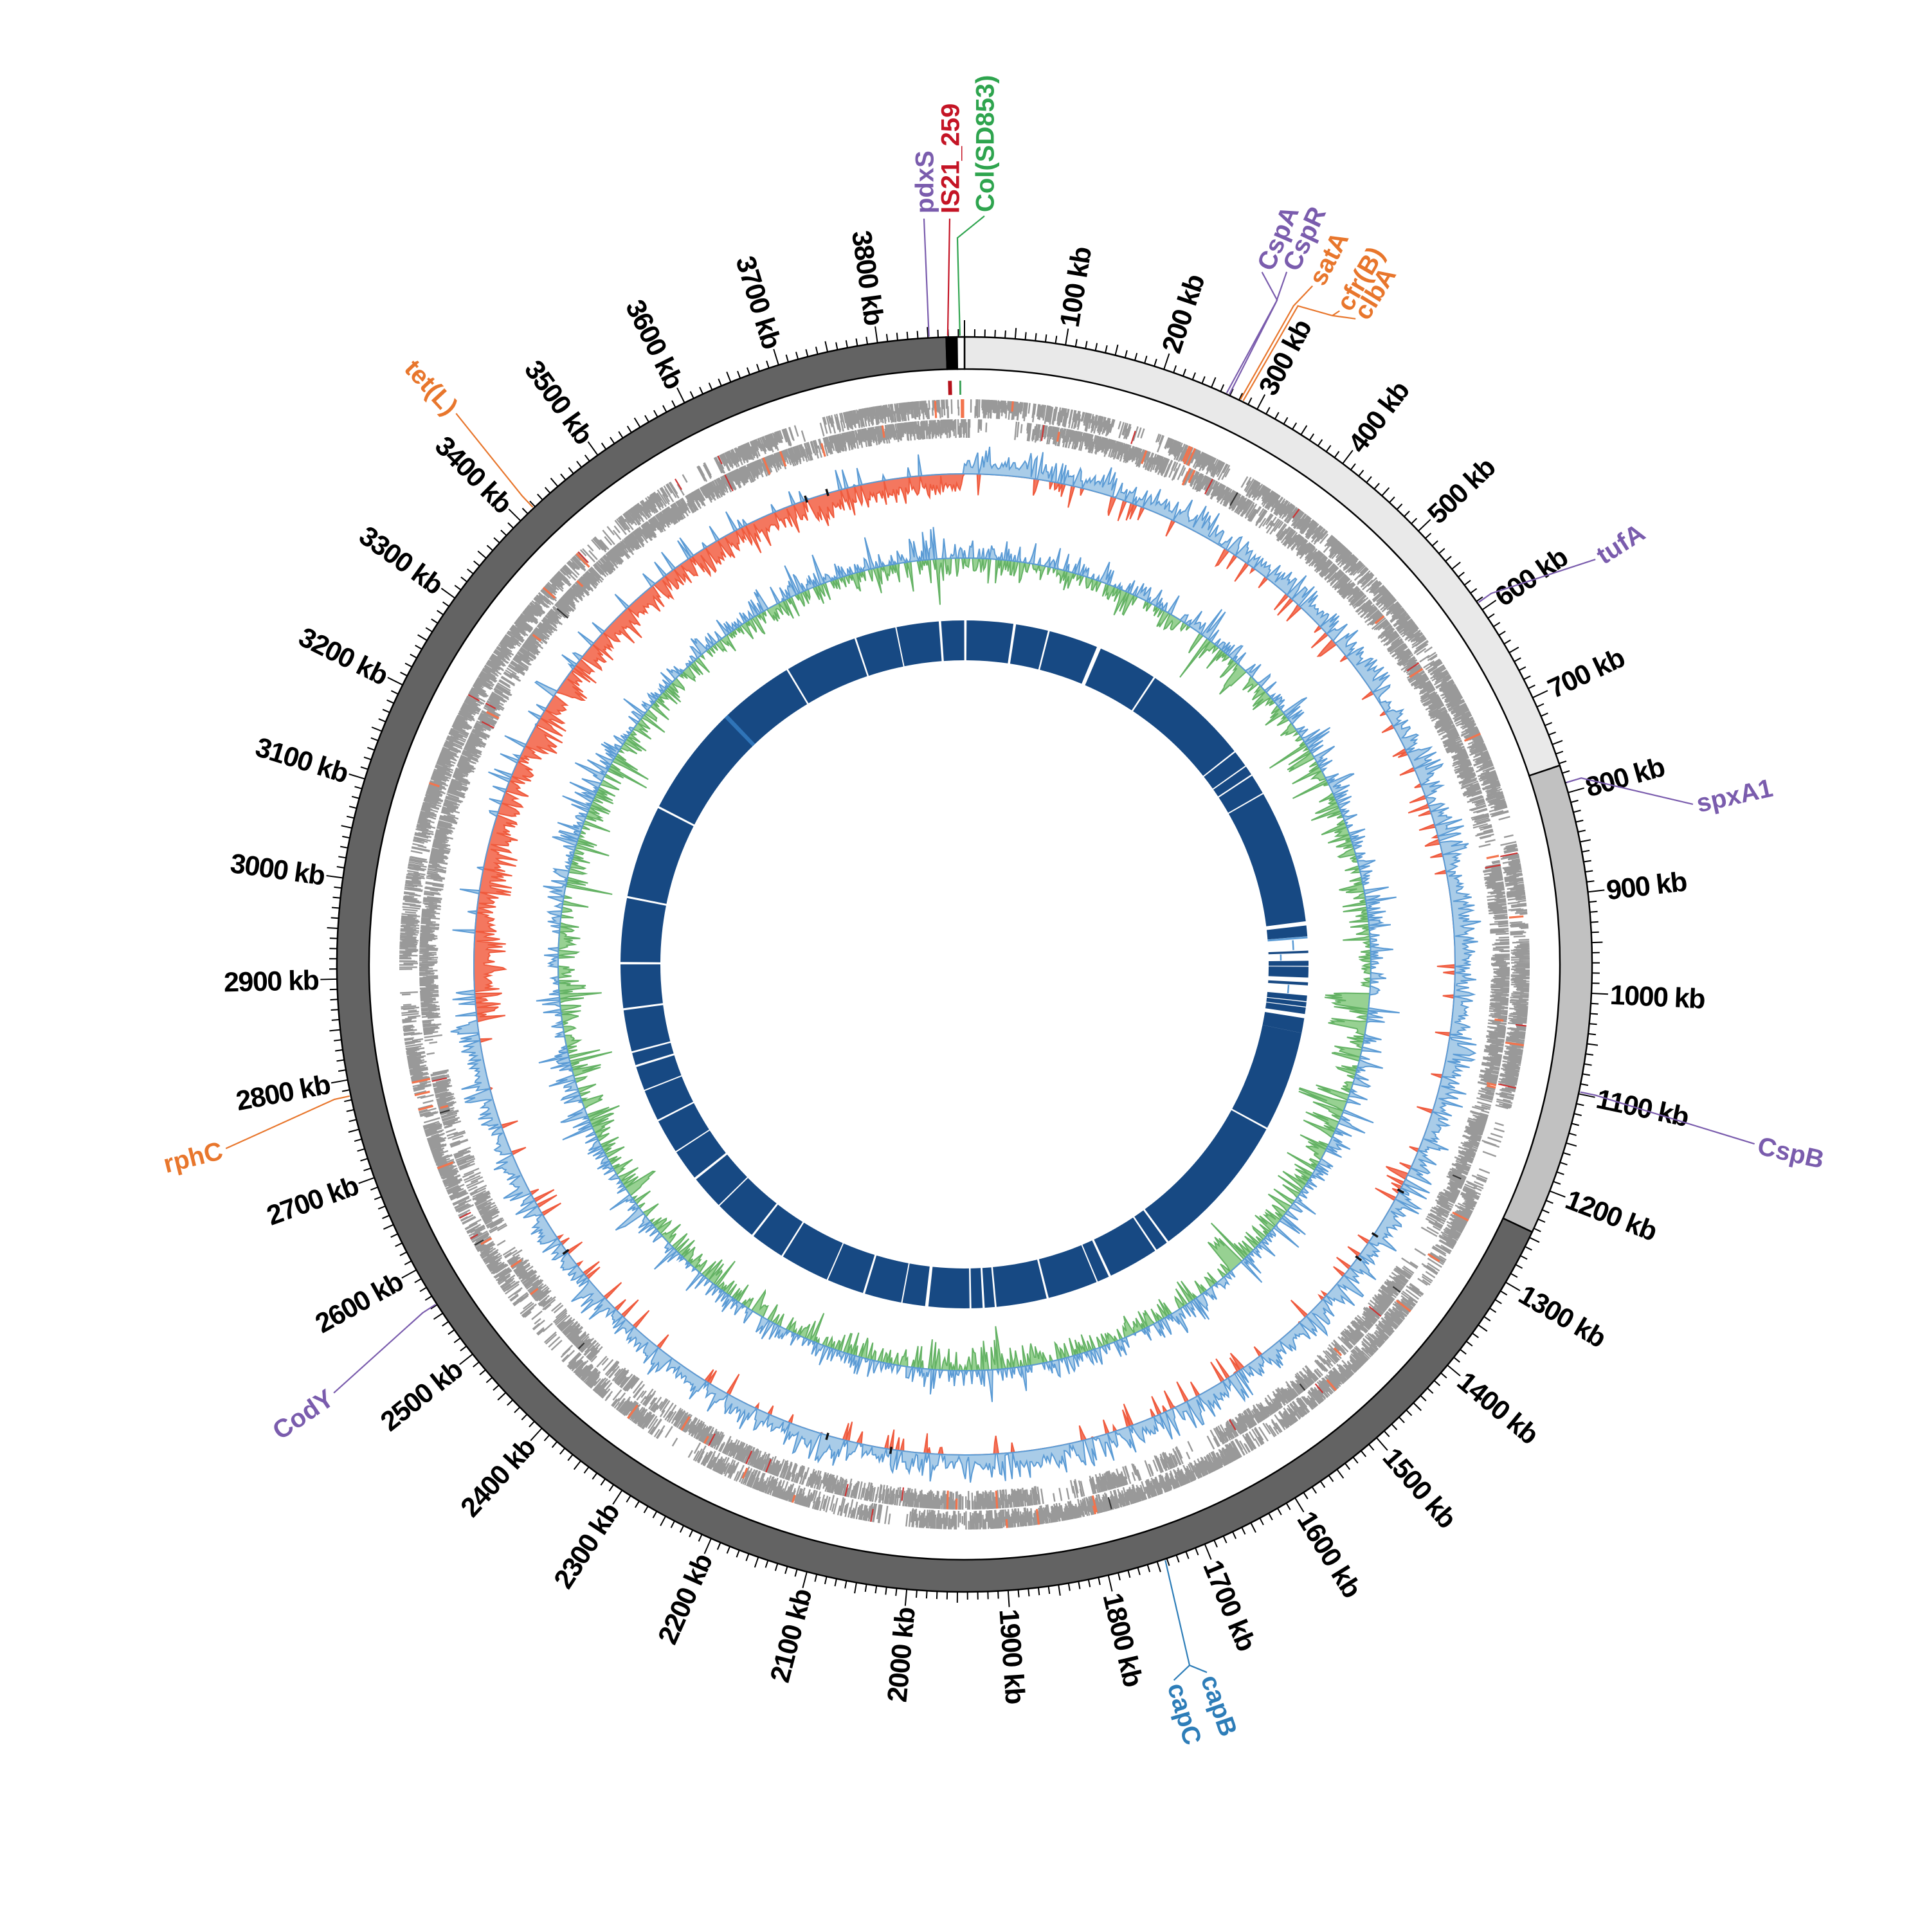 Image resolution: width=1929 pixels, height=1932 pixels. I want to click on svg-text: Col(SD853), so click(985, 143).